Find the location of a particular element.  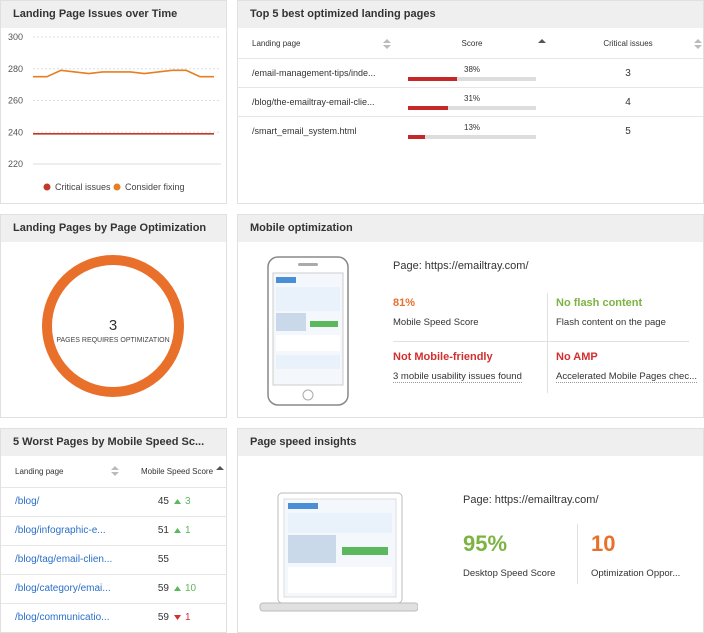

metric-value: No AMP is located at coordinates (577, 357).